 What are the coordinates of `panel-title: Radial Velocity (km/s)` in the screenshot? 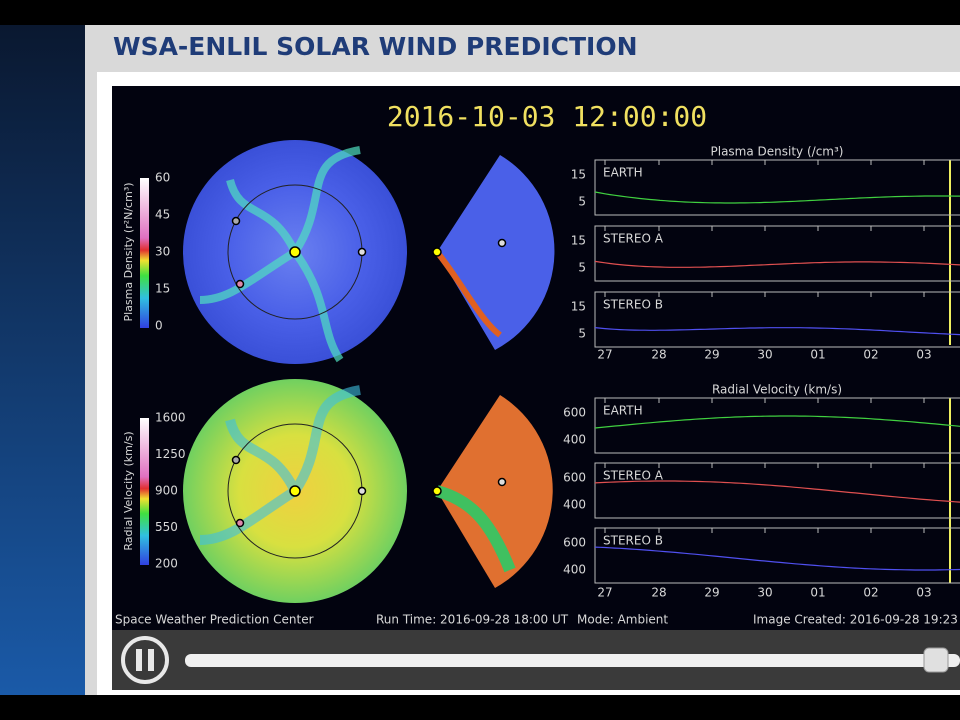 It's located at (777, 390).